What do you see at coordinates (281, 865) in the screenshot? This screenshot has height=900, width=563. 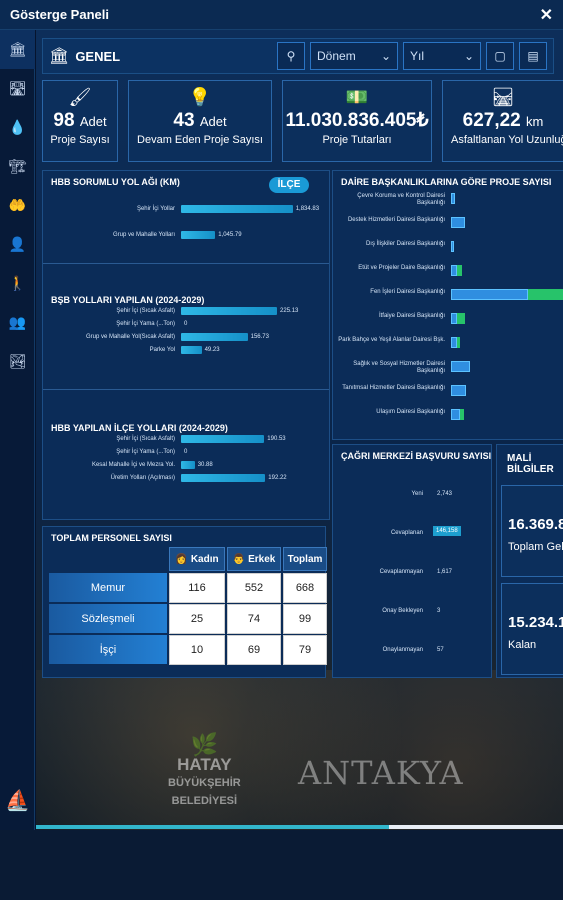 I see `footer-bar` at bounding box center [281, 865].